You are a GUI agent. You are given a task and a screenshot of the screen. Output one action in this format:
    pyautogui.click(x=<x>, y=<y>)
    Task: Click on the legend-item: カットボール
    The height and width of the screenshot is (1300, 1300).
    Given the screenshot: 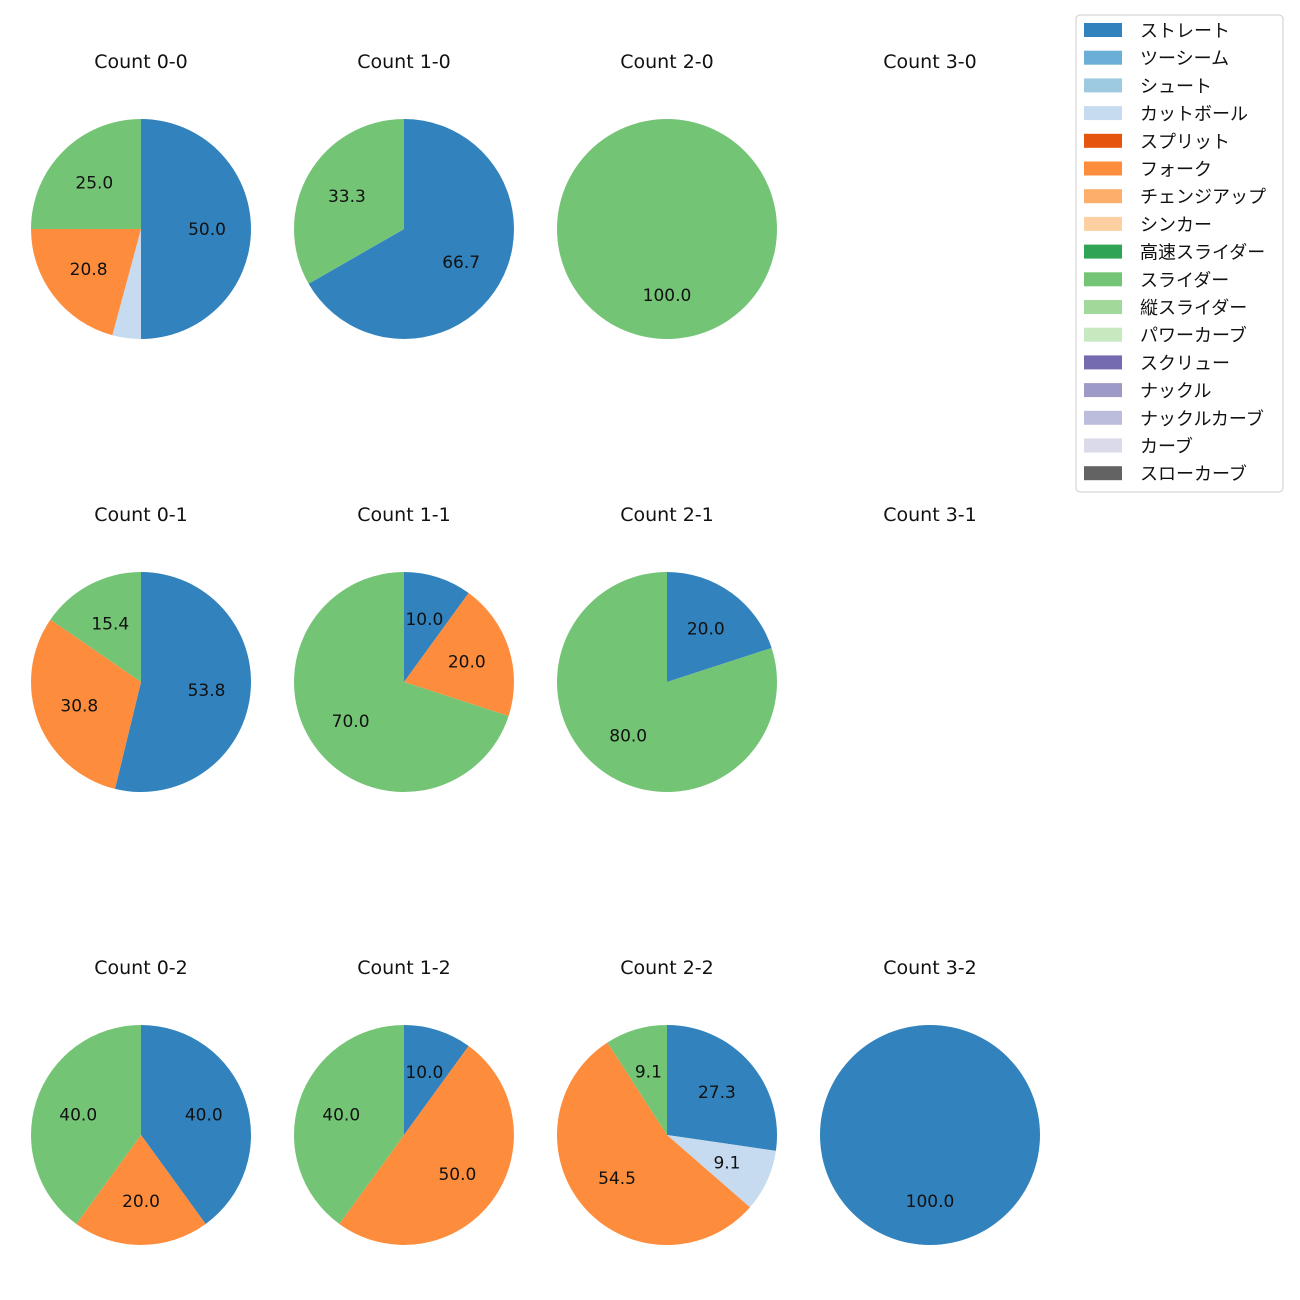 What is the action you would take?
    pyautogui.click(x=1166, y=114)
    